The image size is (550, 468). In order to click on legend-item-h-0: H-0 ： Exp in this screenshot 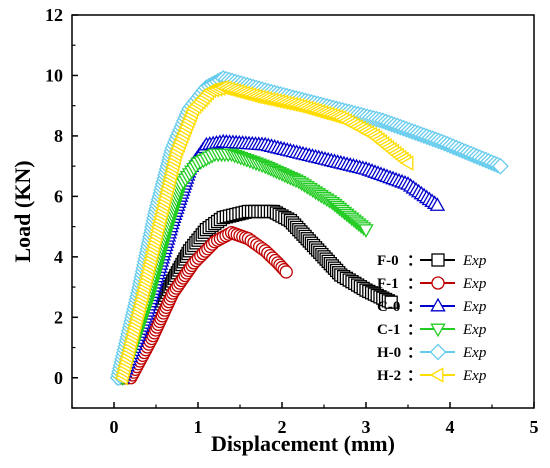, I will do `click(432, 352)`.